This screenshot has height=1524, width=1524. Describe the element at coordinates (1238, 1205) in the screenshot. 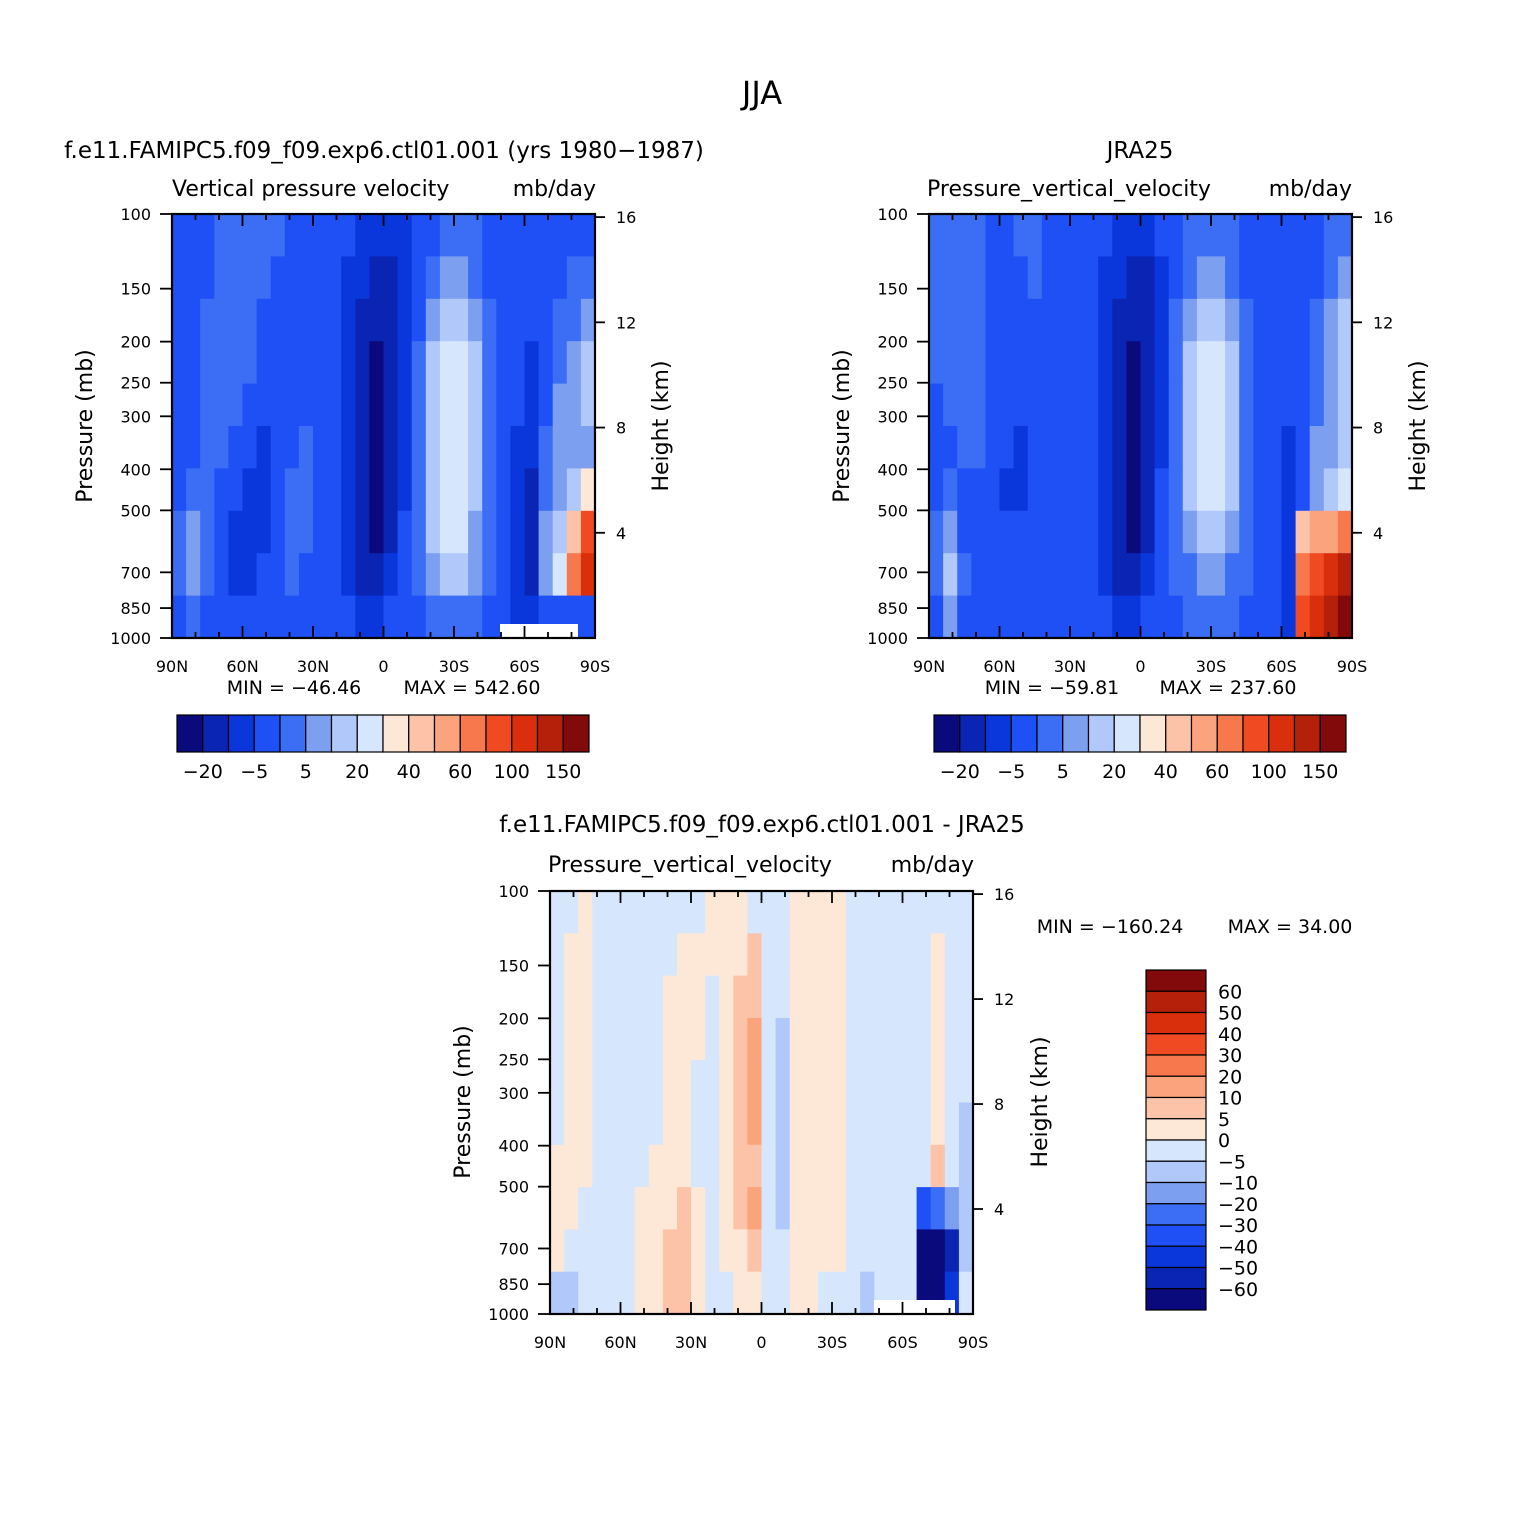

I see `colorbar-label: −20` at that location.